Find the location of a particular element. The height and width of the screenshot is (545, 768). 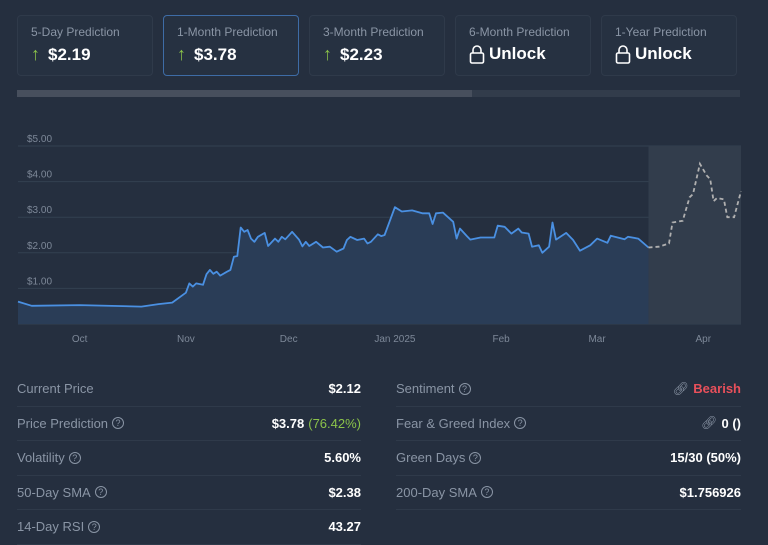

stat-200-day-sma: 200-Day SMA? $1.756926 is located at coordinates (568, 493).